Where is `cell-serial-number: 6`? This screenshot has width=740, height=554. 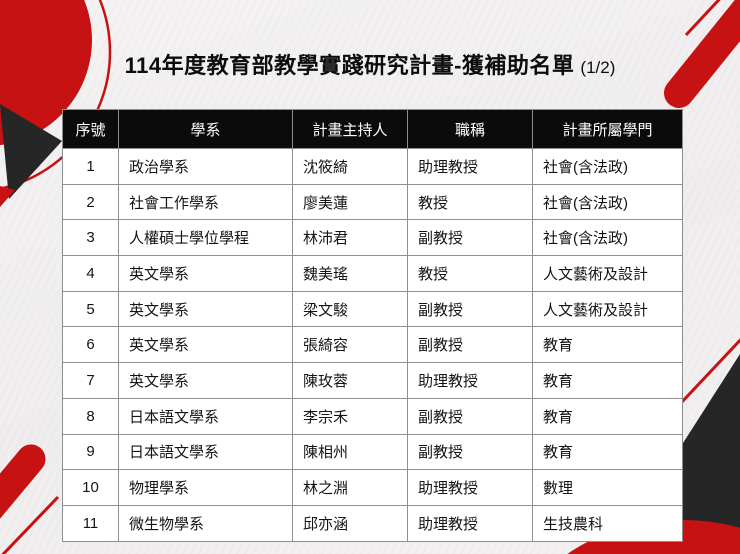
cell-serial-number: 6 is located at coordinates (90, 345).